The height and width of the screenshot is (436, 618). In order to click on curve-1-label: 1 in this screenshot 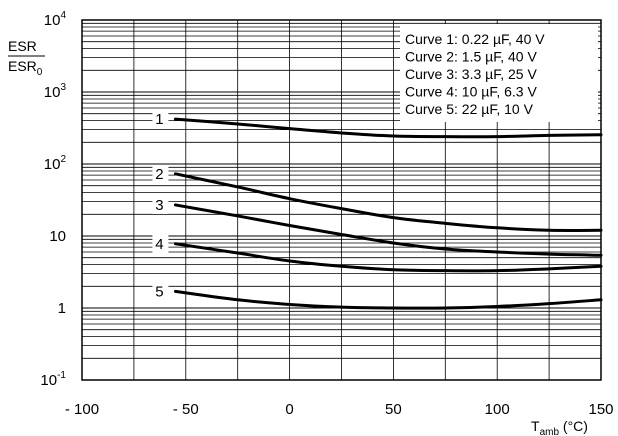, I will do `click(159, 119)`.